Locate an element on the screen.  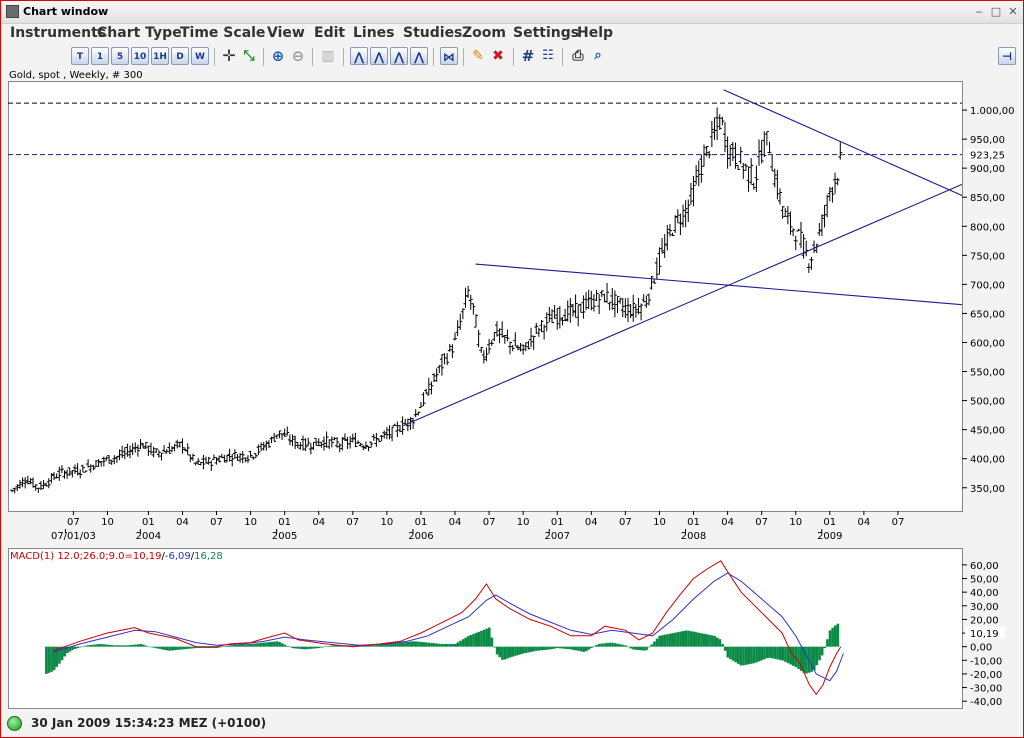
pin-icon: ⊣ is located at coordinates (1007, 56).